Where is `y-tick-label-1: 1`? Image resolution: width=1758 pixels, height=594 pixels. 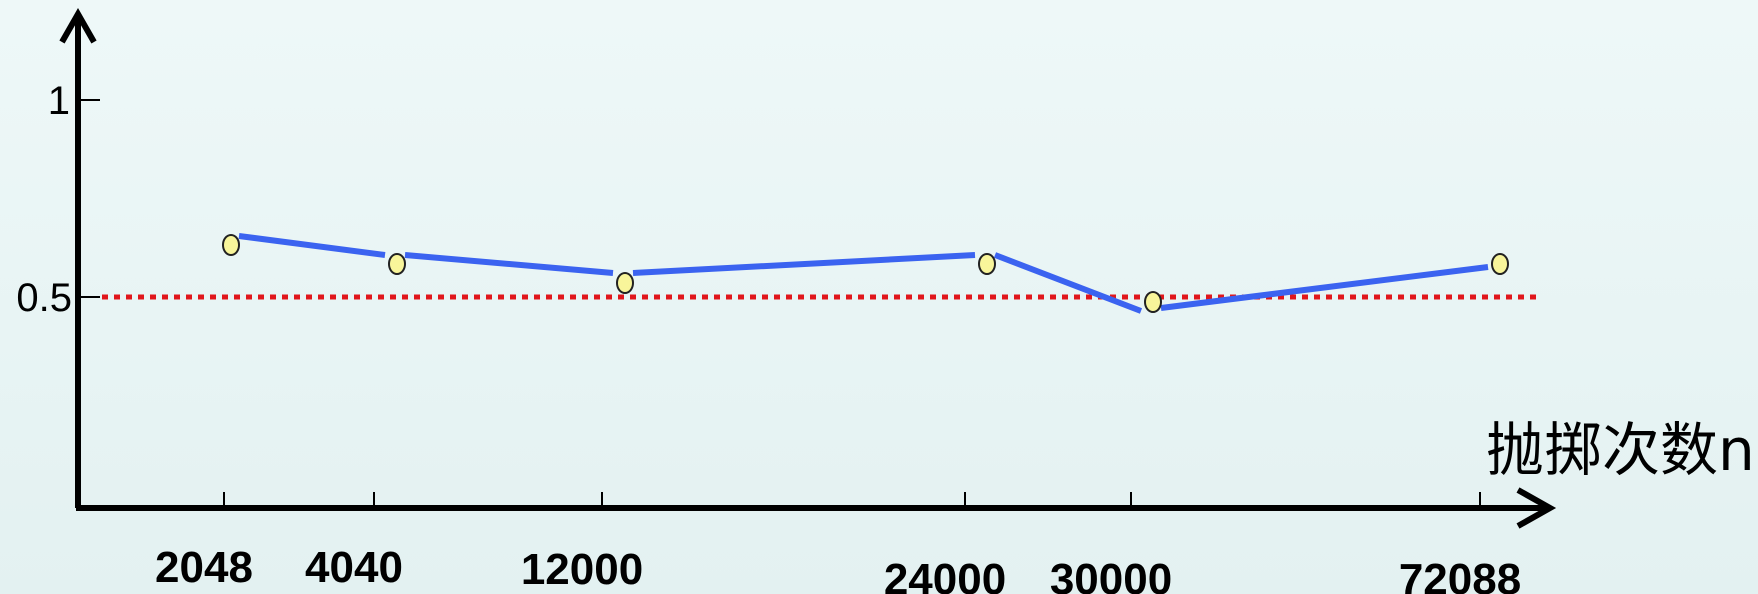
y-tick-label-1: 1 is located at coordinates (59, 101).